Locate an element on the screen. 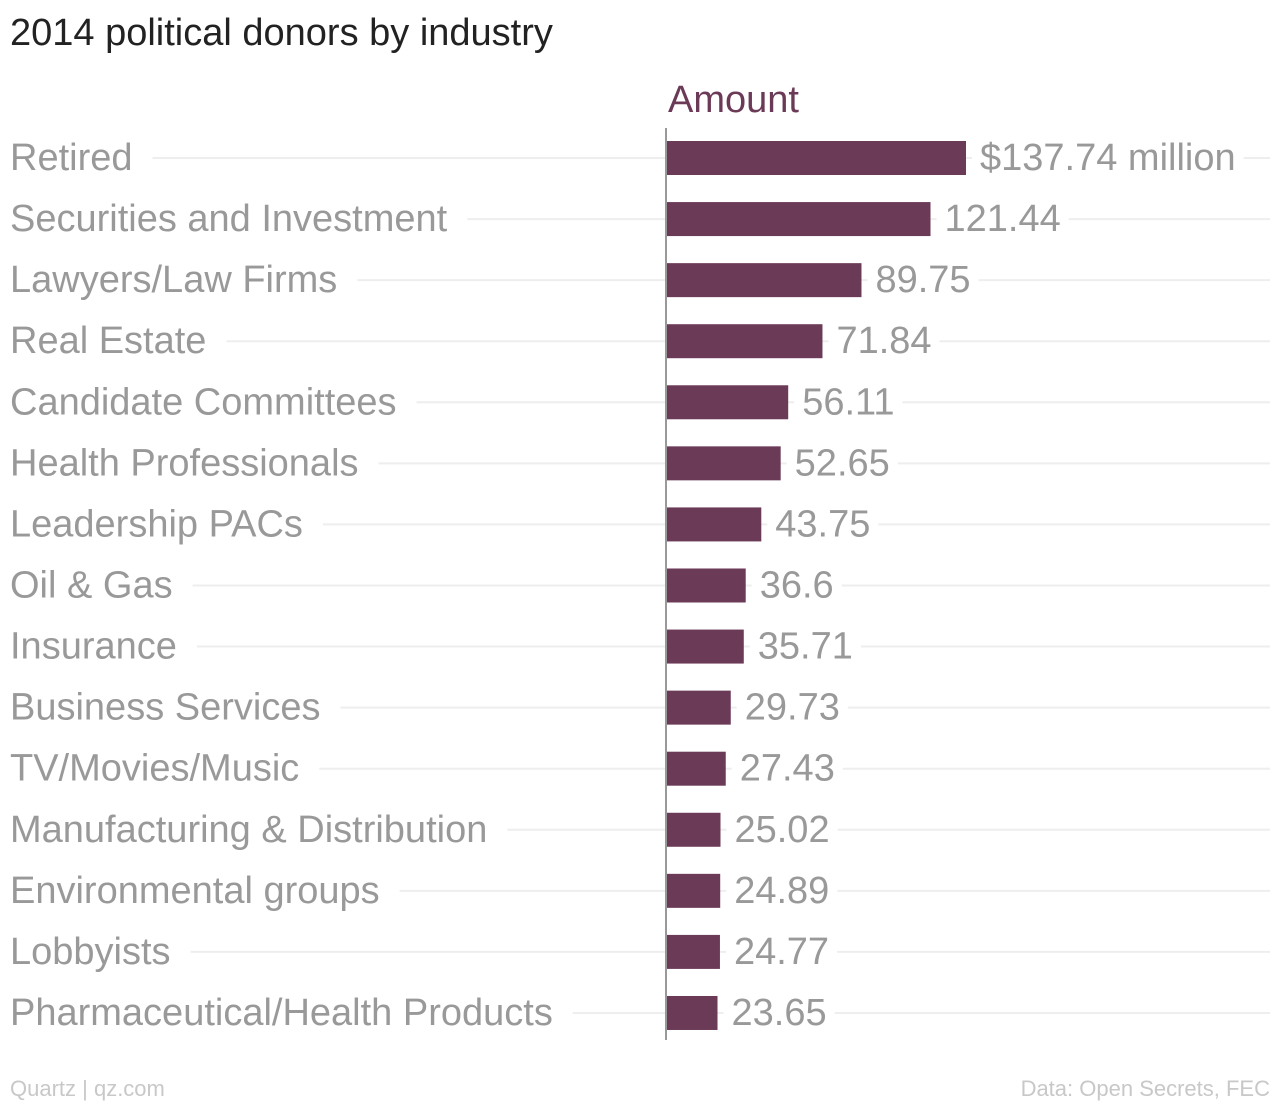 This screenshot has height=1108, width=1280. value-label: 29.73 is located at coordinates (792, 708).